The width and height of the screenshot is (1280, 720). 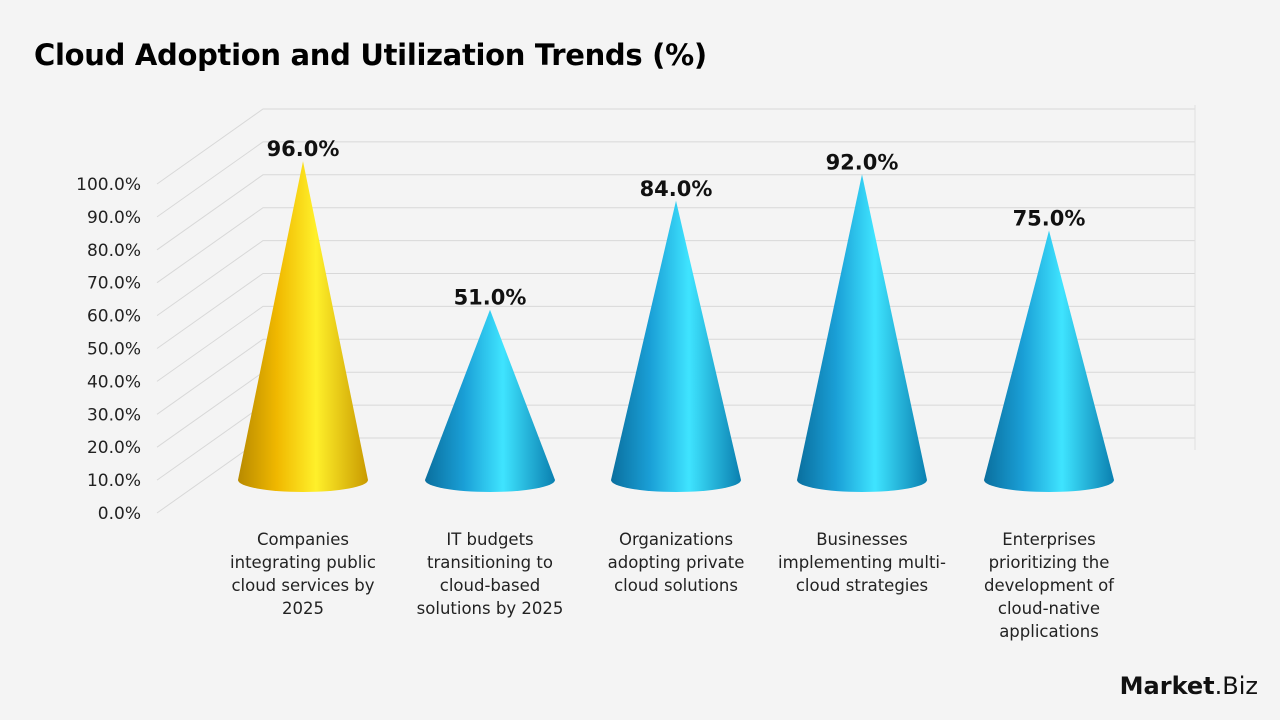 I want to click on y-tick-label: 0.0%, so click(x=119, y=514).